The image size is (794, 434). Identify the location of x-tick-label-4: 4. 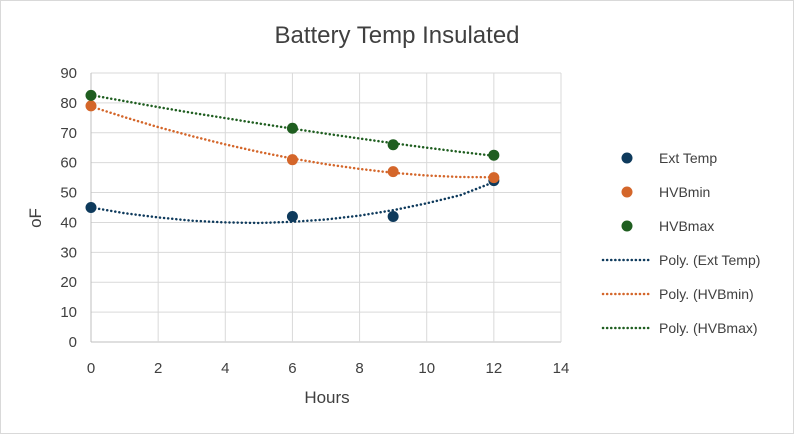
(225, 368).